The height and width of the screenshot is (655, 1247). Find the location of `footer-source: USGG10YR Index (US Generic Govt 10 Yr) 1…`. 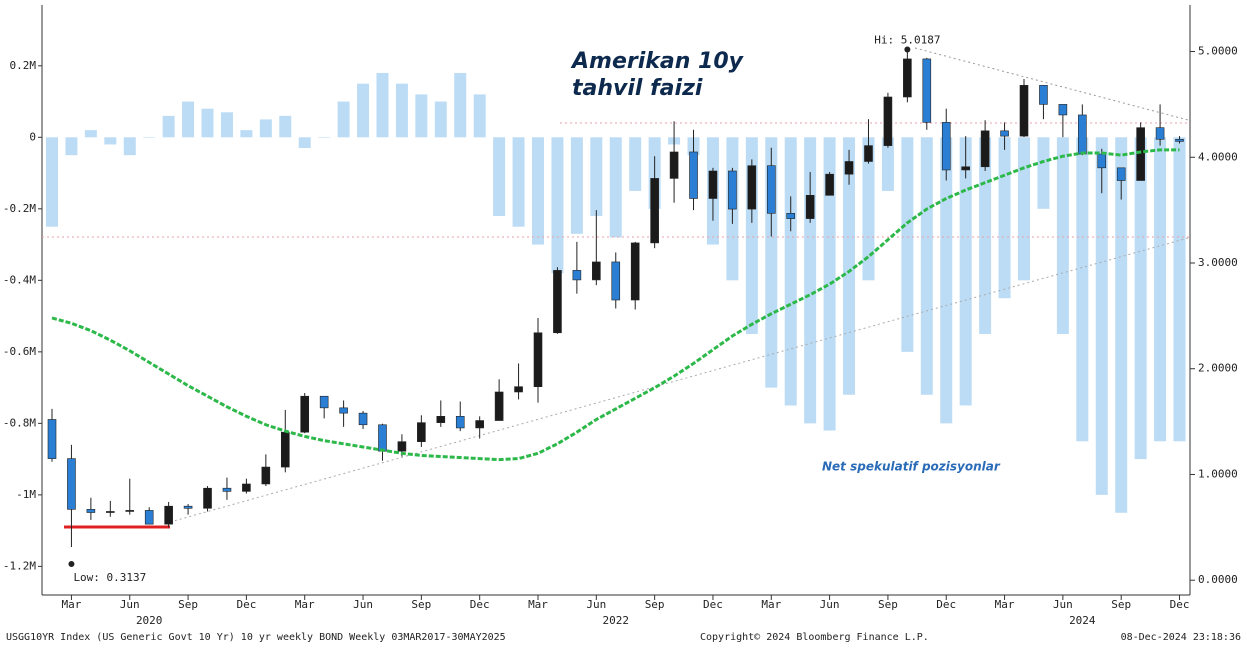

footer-source: USGG10YR Index (US Generic Govt 10 Yr) 1… is located at coordinates (256, 637).